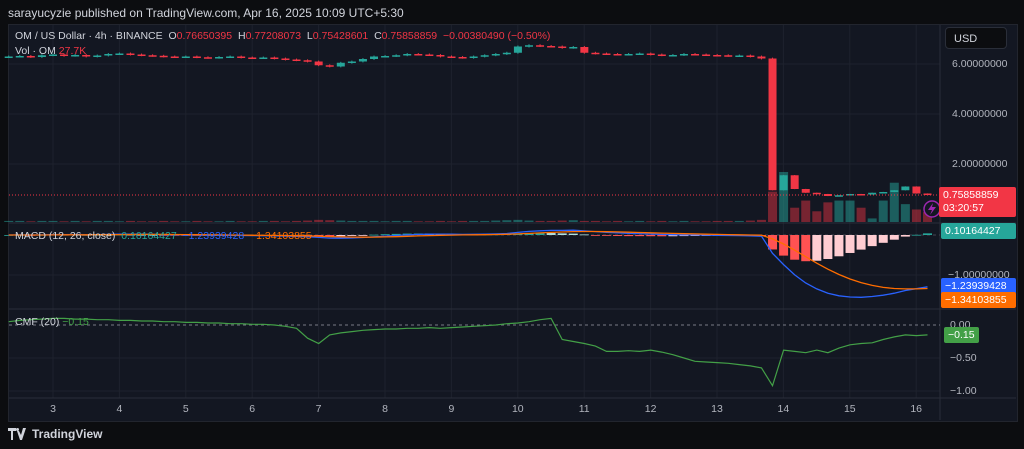 This screenshot has height=449, width=1024. I want to click on tradingview-logo: TradingView, so click(55, 434).